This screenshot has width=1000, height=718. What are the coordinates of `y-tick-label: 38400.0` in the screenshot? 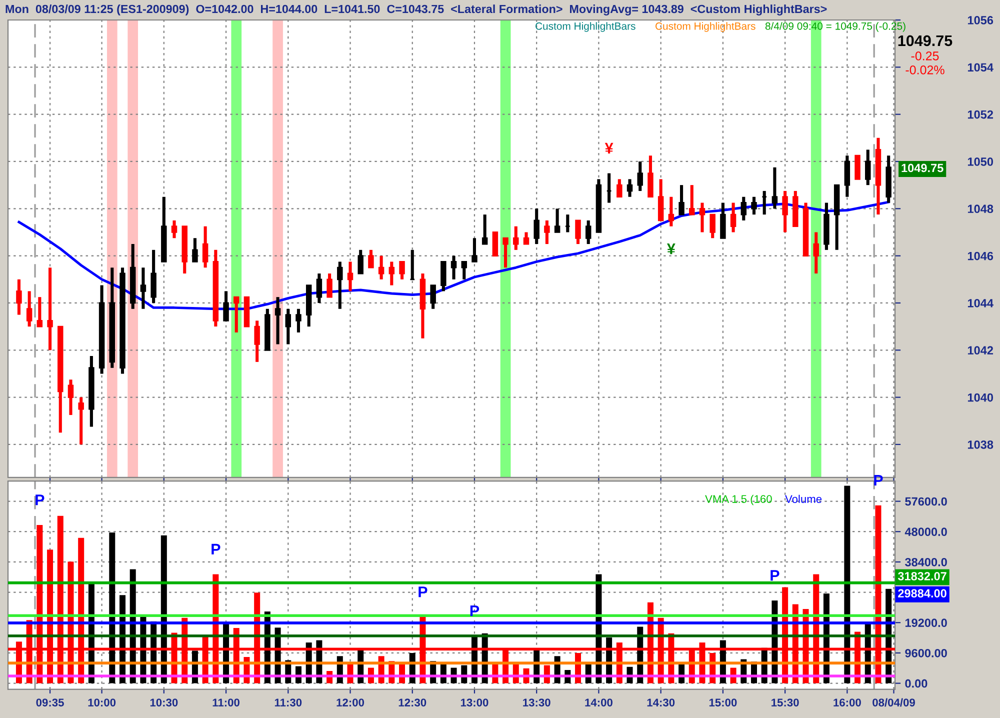 It's located at (925, 562).